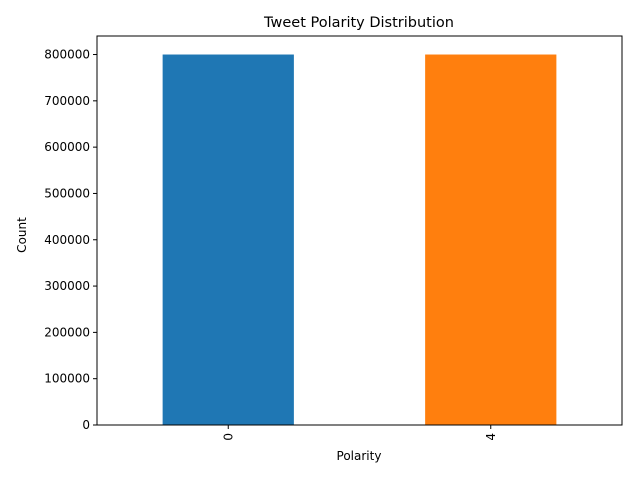  Describe the element at coordinates (67, 286) in the screenshot. I see `y-tick-label: 300000` at that location.